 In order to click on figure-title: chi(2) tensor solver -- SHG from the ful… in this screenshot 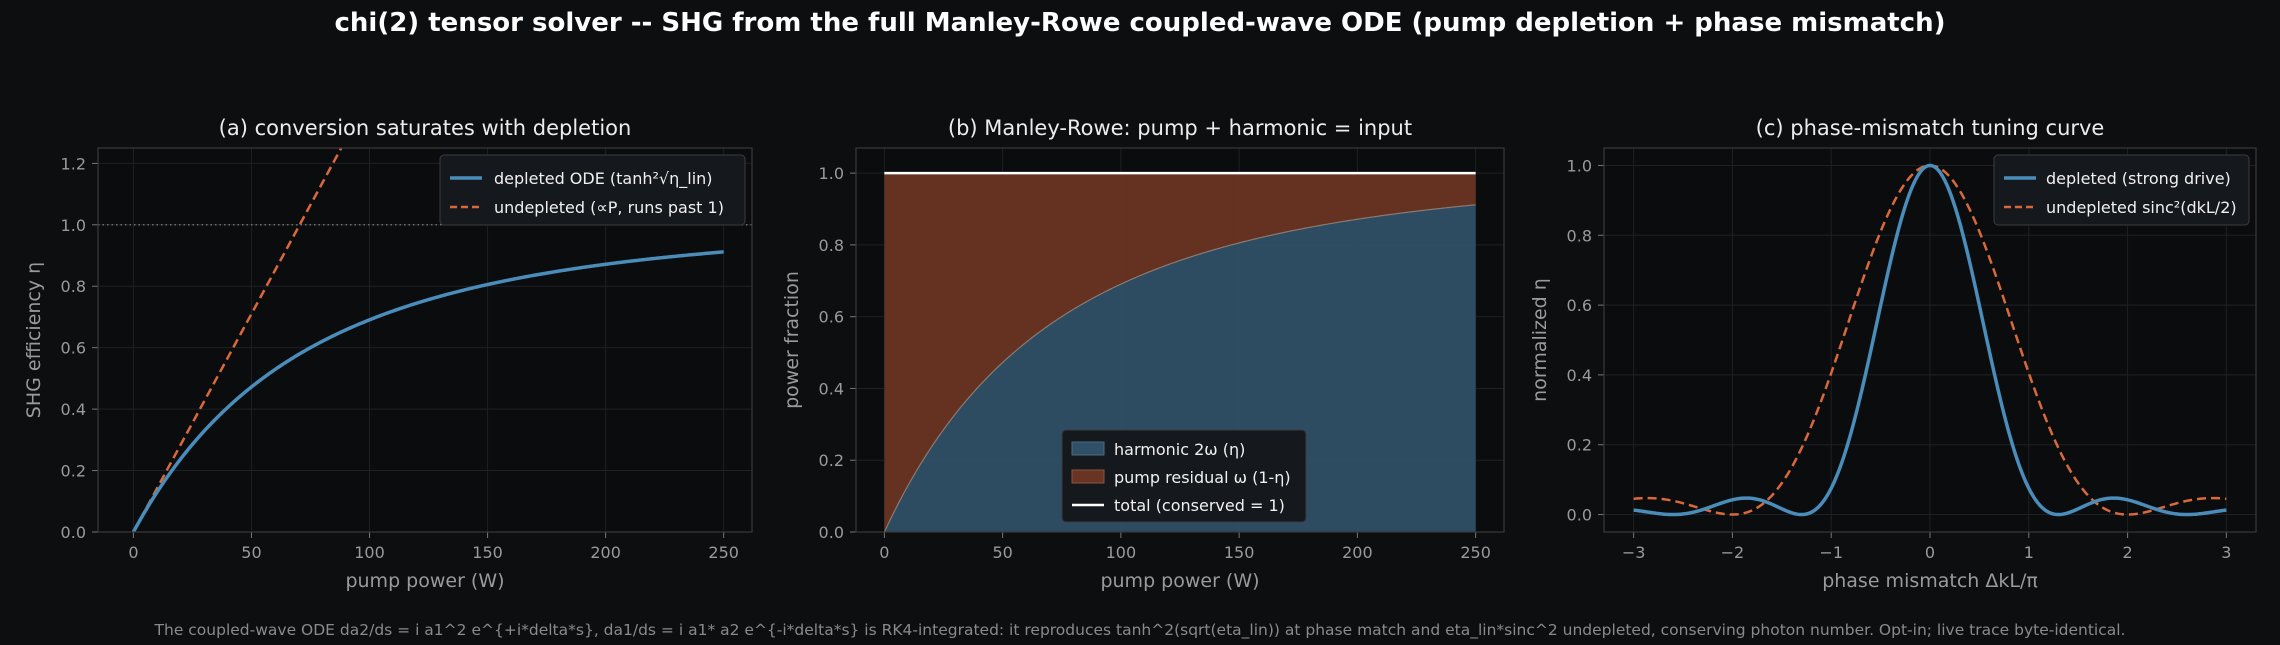, I will do `click(1140, 23)`.